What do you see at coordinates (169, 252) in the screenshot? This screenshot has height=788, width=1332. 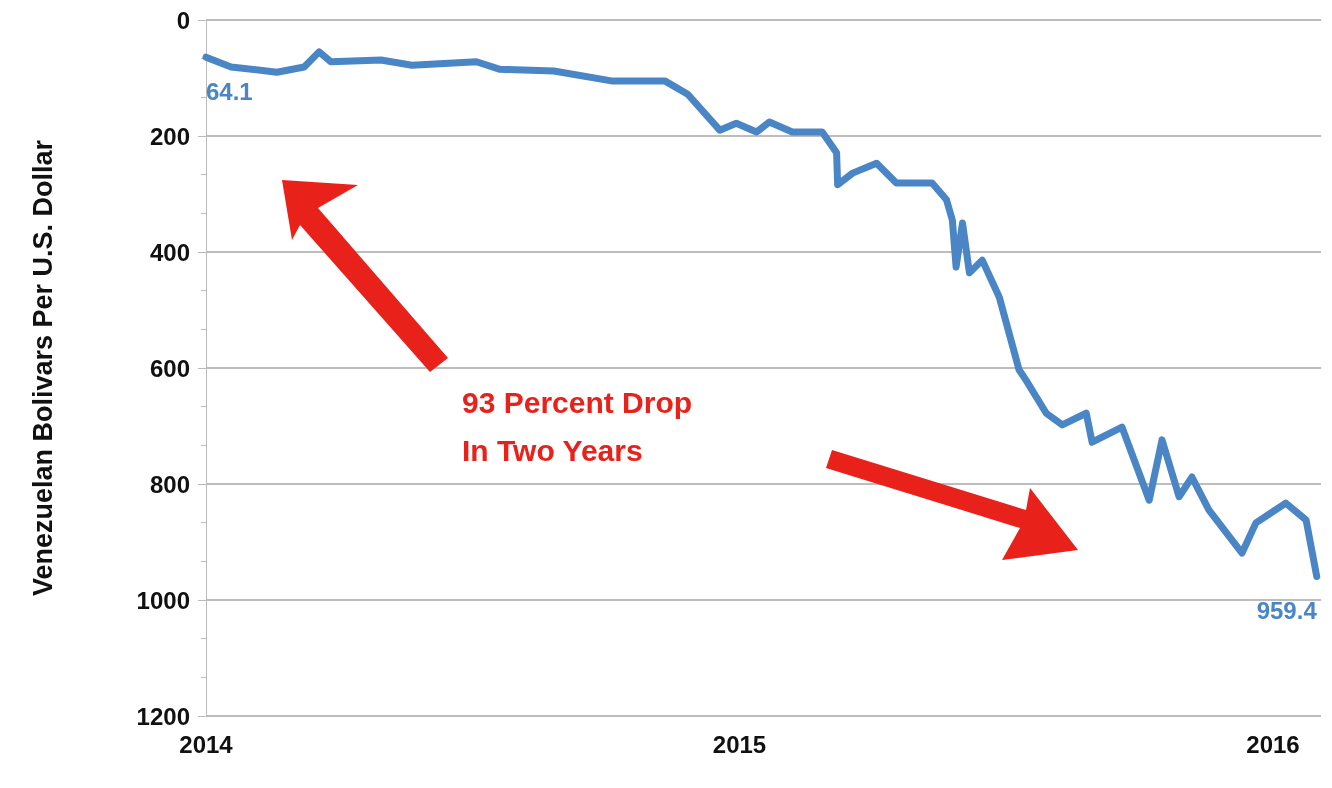 I see `y-tick-label: 400` at bounding box center [169, 252].